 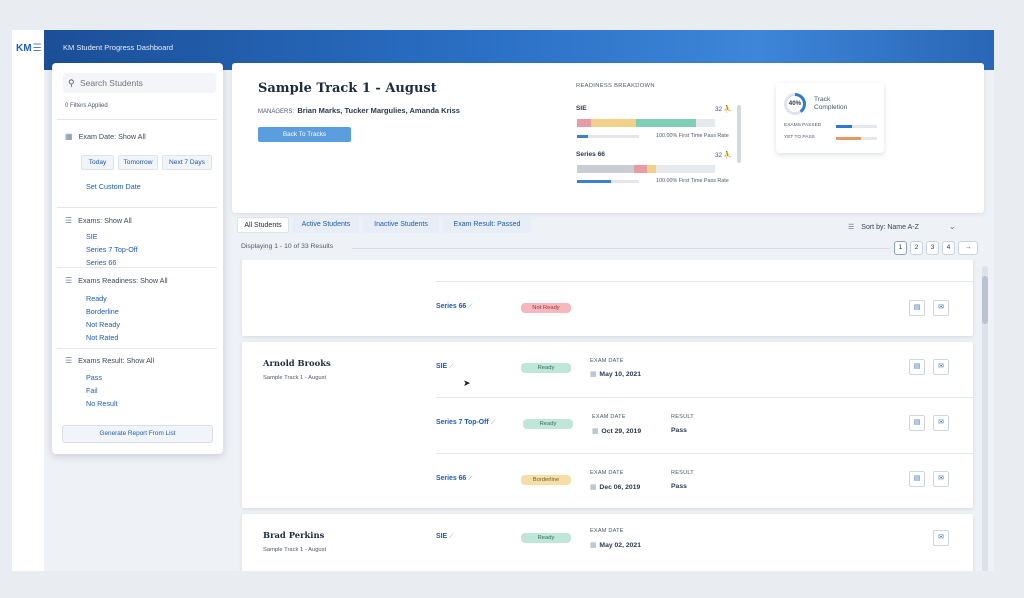 What do you see at coordinates (112, 249) in the screenshot?
I see `filter-option-series-7: Series 7 Top-Off` at bounding box center [112, 249].